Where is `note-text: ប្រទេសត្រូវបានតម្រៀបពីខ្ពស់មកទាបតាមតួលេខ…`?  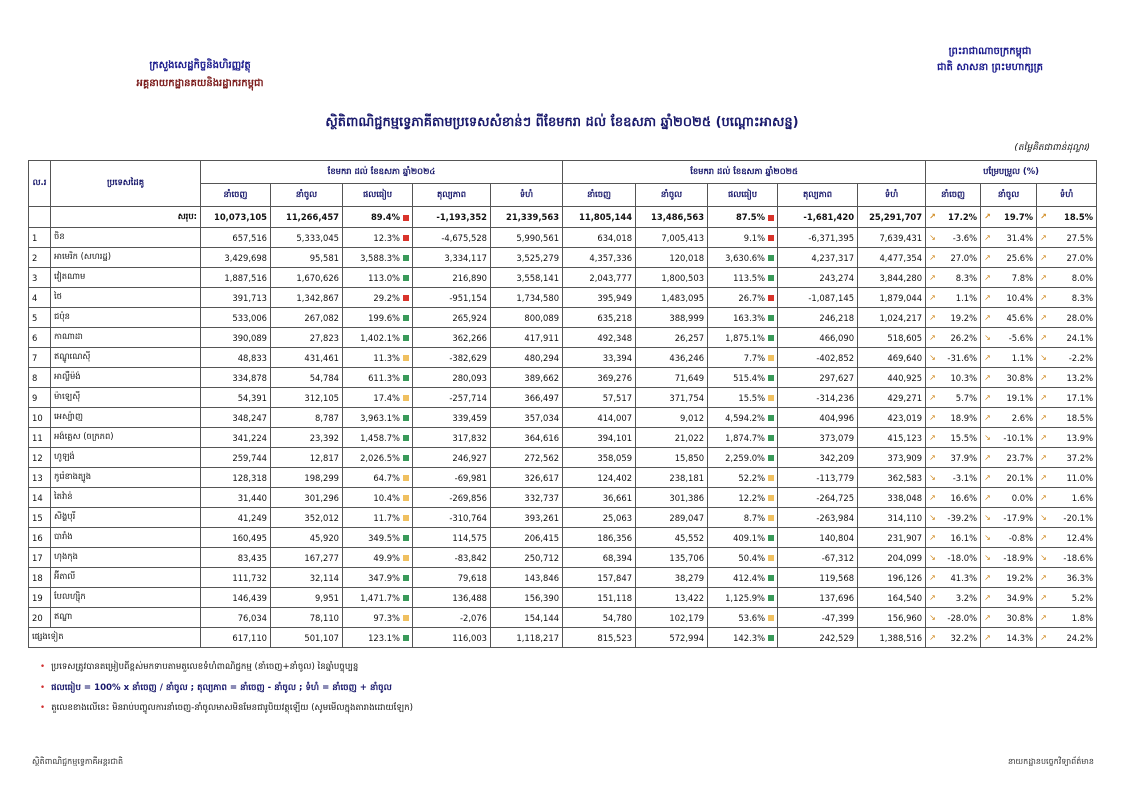 note-text: ប្រទេសត្រូវបានតម្រៀបពីខ្ពស់មកទាបតាមតួលេខ… is located at coordinates (205, 667).